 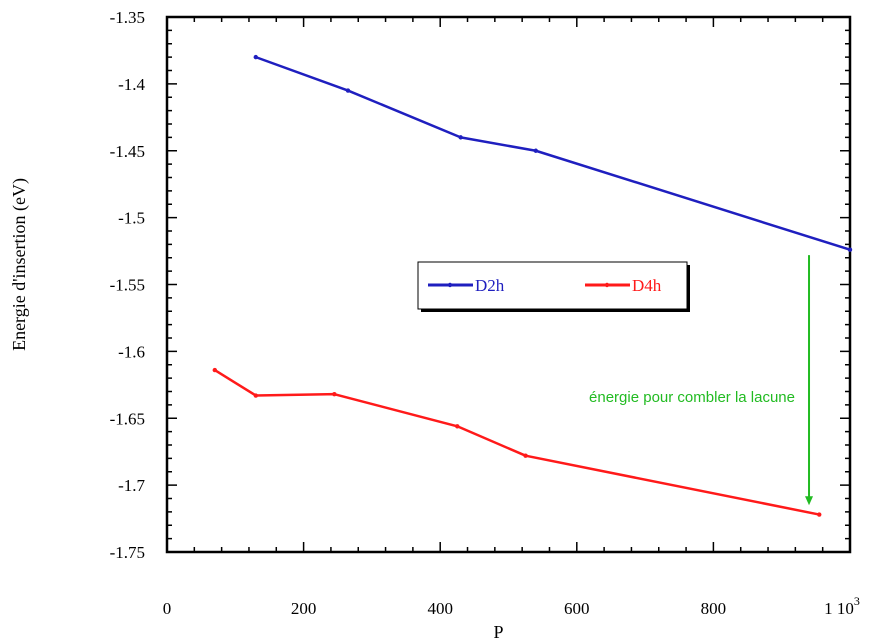 I want to click on legend: D2h D4h, so click(x=553, y=286).